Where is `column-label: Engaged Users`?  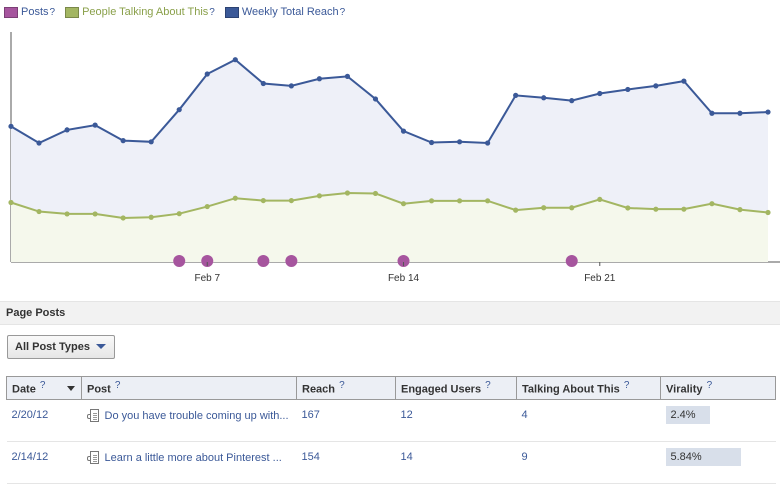 column-label: Engaged Users is located at coordinates (441, 389).